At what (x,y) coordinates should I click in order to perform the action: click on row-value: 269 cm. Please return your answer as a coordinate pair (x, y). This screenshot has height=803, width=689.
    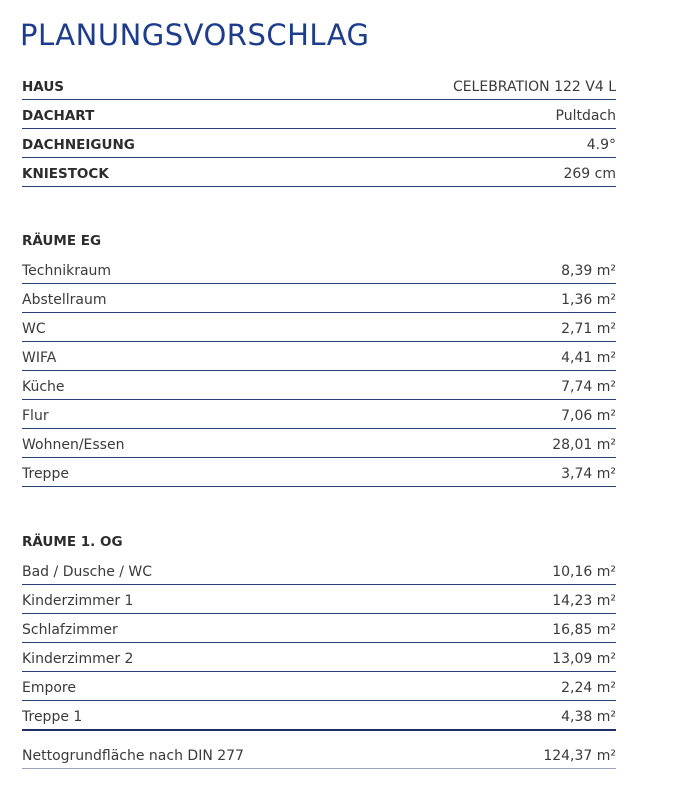
    Looking at the image, I should click on (589, 174).